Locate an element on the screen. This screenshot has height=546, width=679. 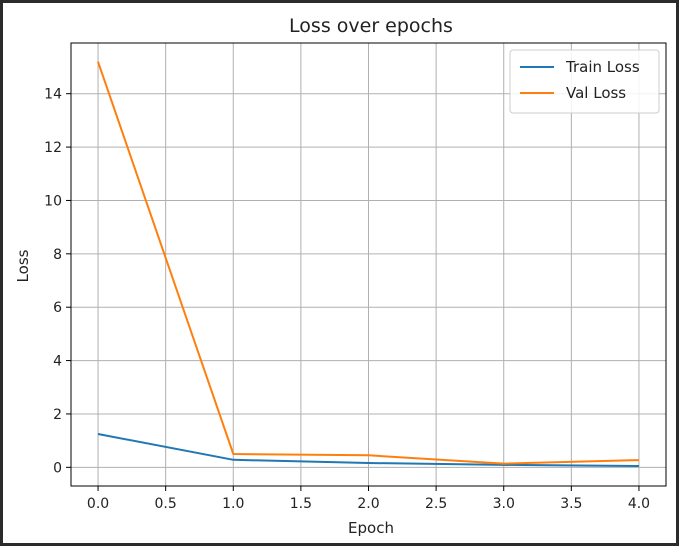
x-tick-label-1: 0.5 is located at coordinates (166, 504).